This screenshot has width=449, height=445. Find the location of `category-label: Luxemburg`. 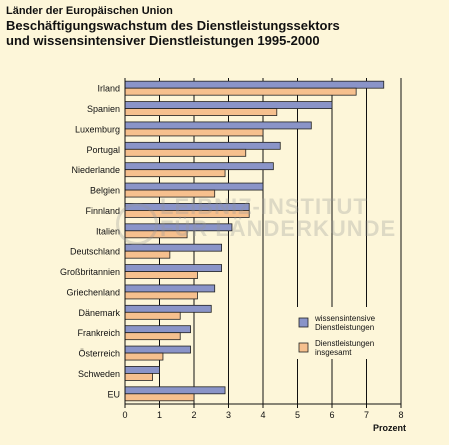

category-label: Luxemburg is located at coordinates (97, 129).